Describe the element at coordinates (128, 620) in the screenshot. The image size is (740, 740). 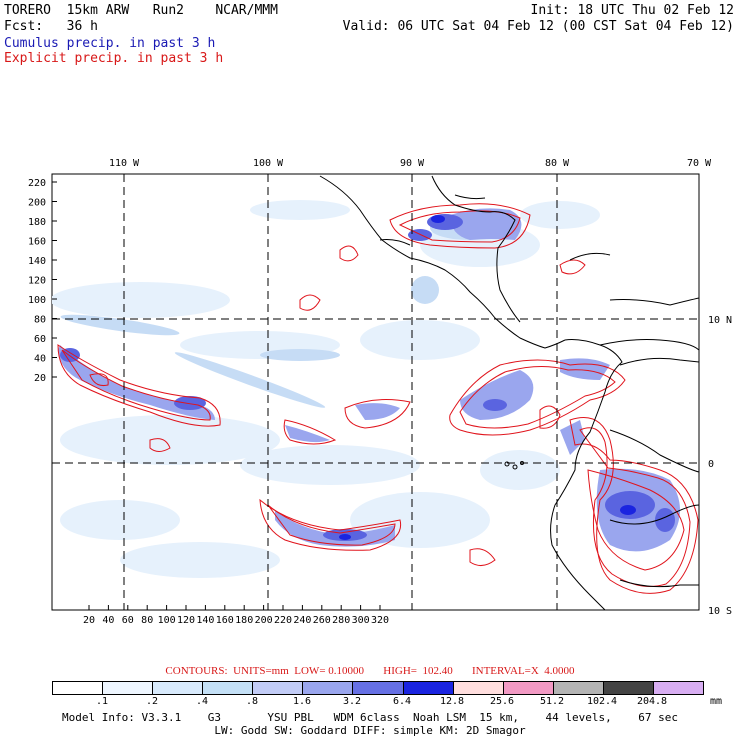
I see `x-tick-label: 60` at that location.